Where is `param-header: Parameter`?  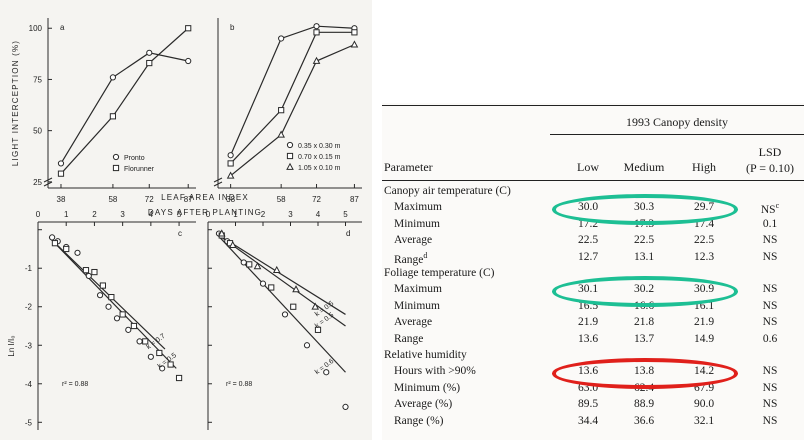
param-header: Parameter is located at coordinates (408, 167).